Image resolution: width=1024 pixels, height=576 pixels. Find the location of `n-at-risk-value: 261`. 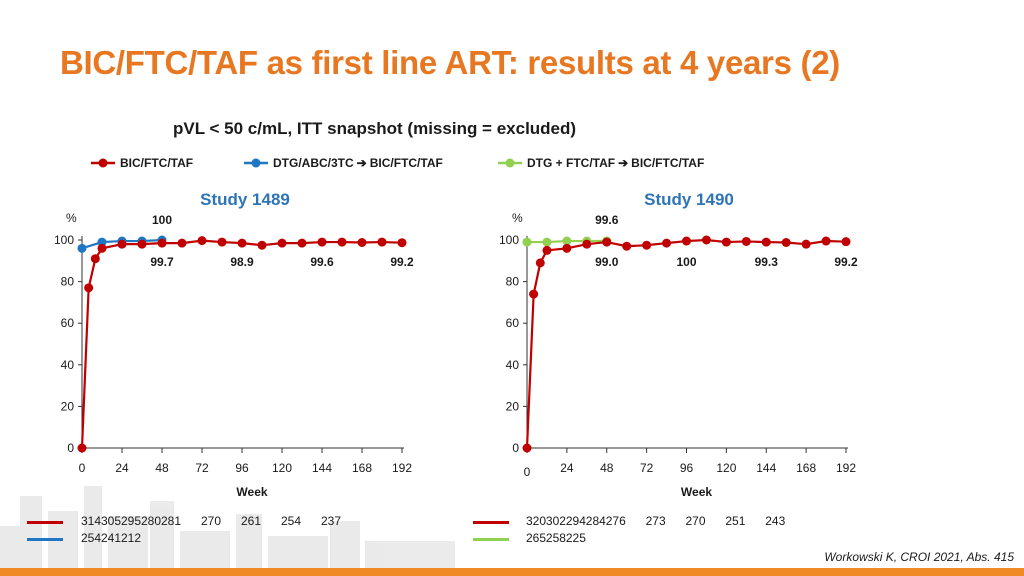

n-at-risk-value: 261 is located at coordinates (251, 521).